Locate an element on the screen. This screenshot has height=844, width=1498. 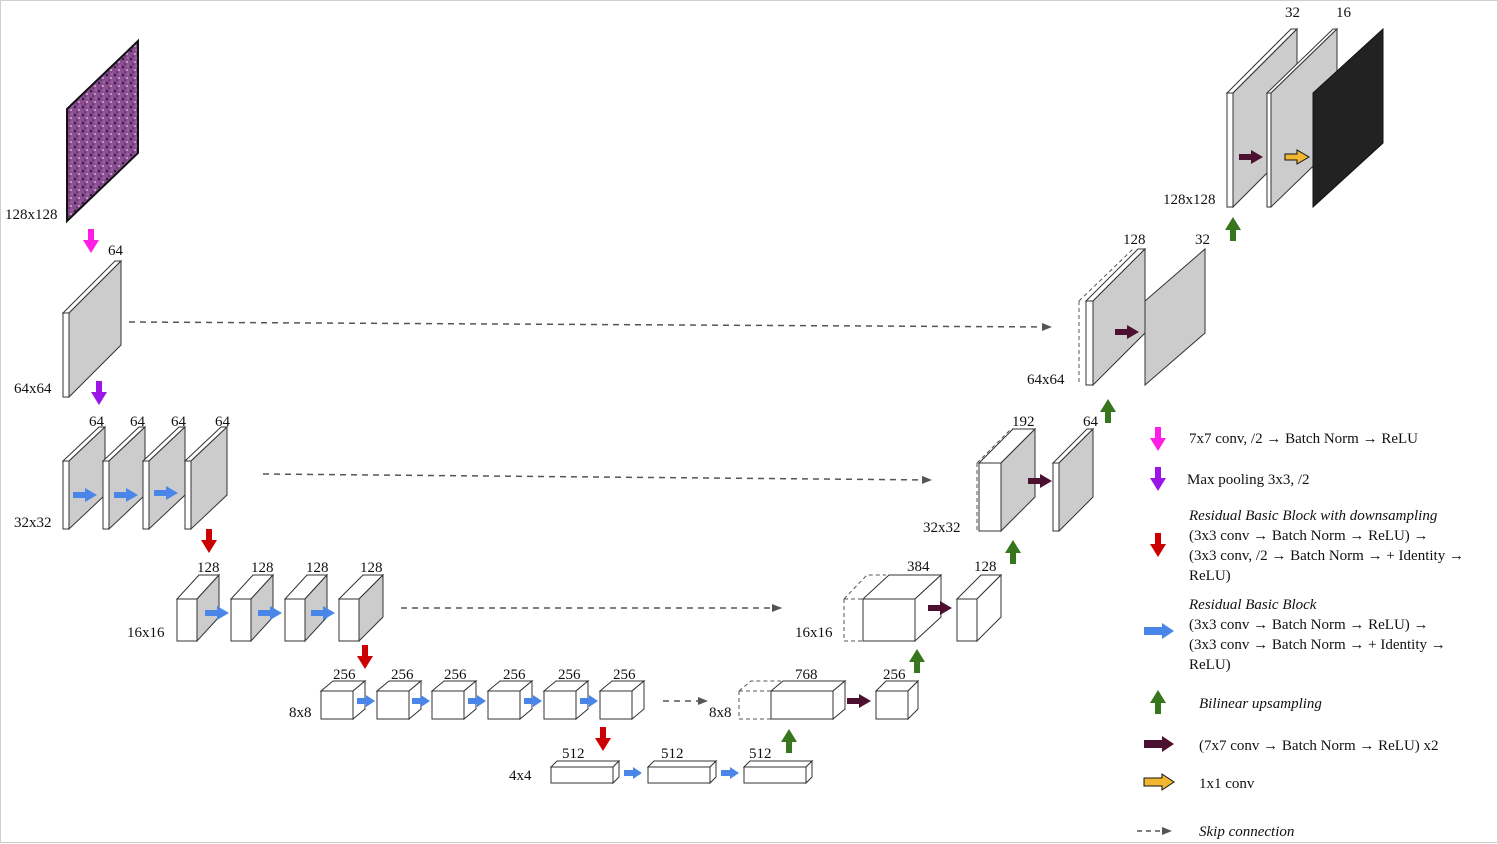
enc4-channels-3: 512 is located at coordinates (760, 754).